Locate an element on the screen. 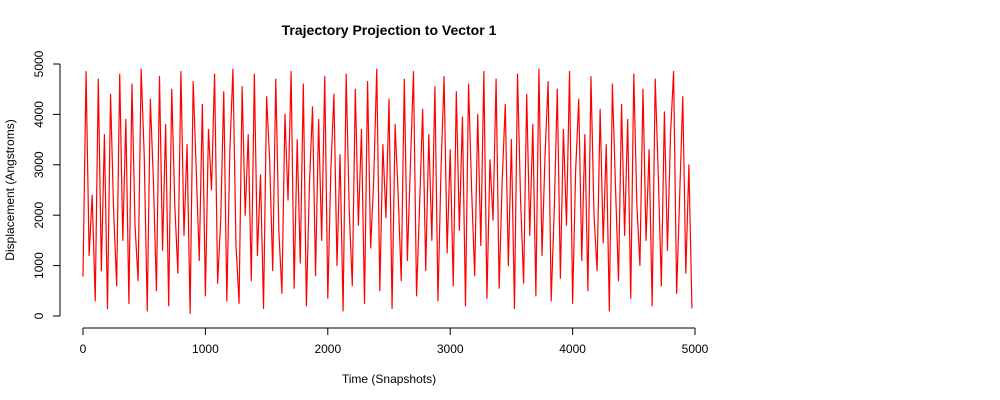 The width and height of the screenshot is (1000, 400). x-tick-label: 1000 is located at coordinates (205, 349).